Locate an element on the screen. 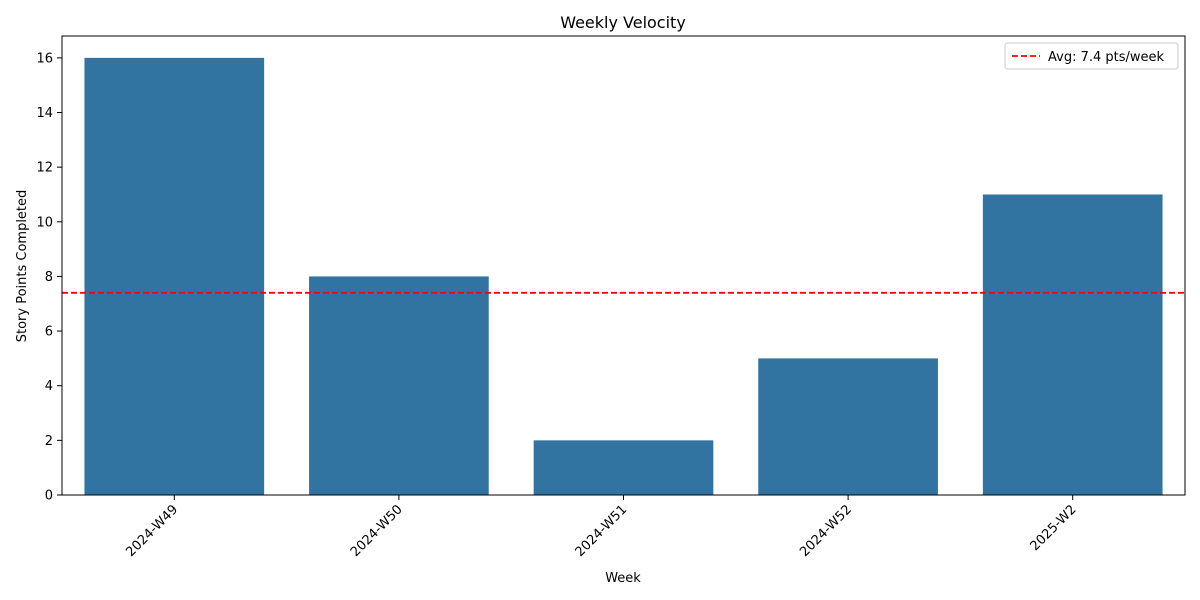 This screenshot has height=600, width=1200. y-tick-label: 6 is located at coordinates (49, 332).